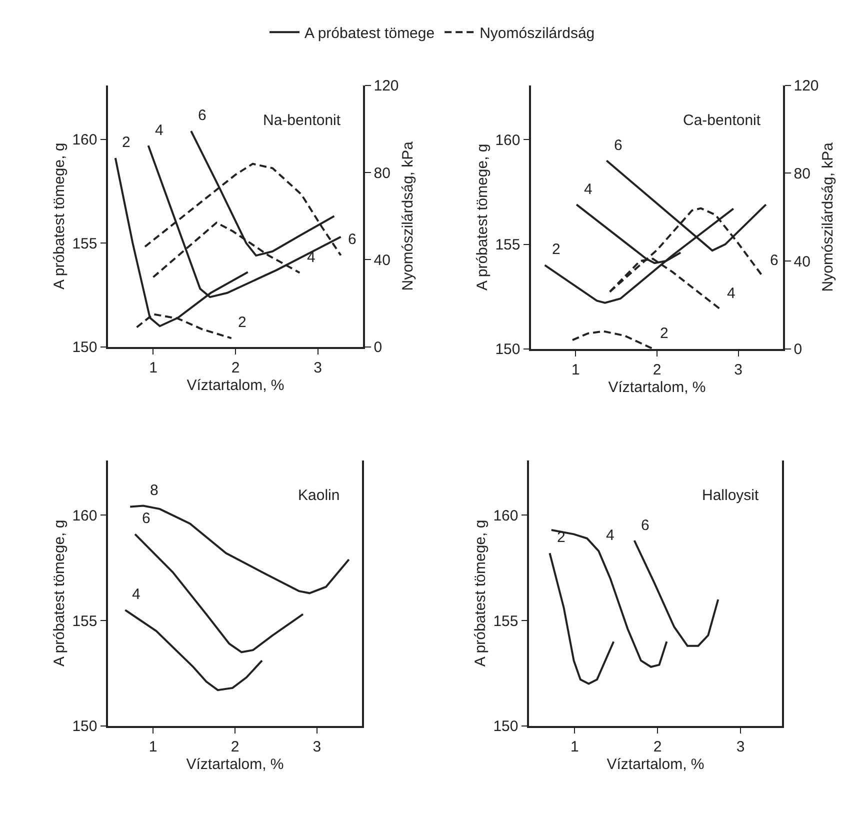  What do you see at coordinates (537, 33) in the screenshot?
I see `legend-label: Nyomószilárdság` at bounding box center [537, 33].